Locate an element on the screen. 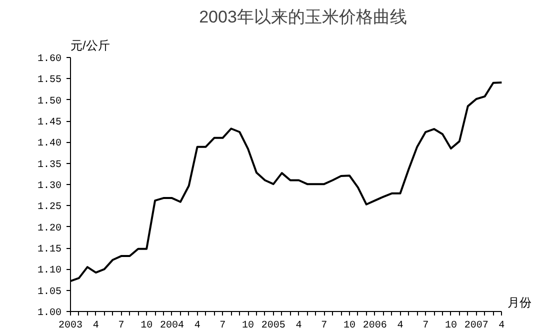 The image size is (549, 334). y-tick-label: 1.40 is located at coordinates (49, 144).